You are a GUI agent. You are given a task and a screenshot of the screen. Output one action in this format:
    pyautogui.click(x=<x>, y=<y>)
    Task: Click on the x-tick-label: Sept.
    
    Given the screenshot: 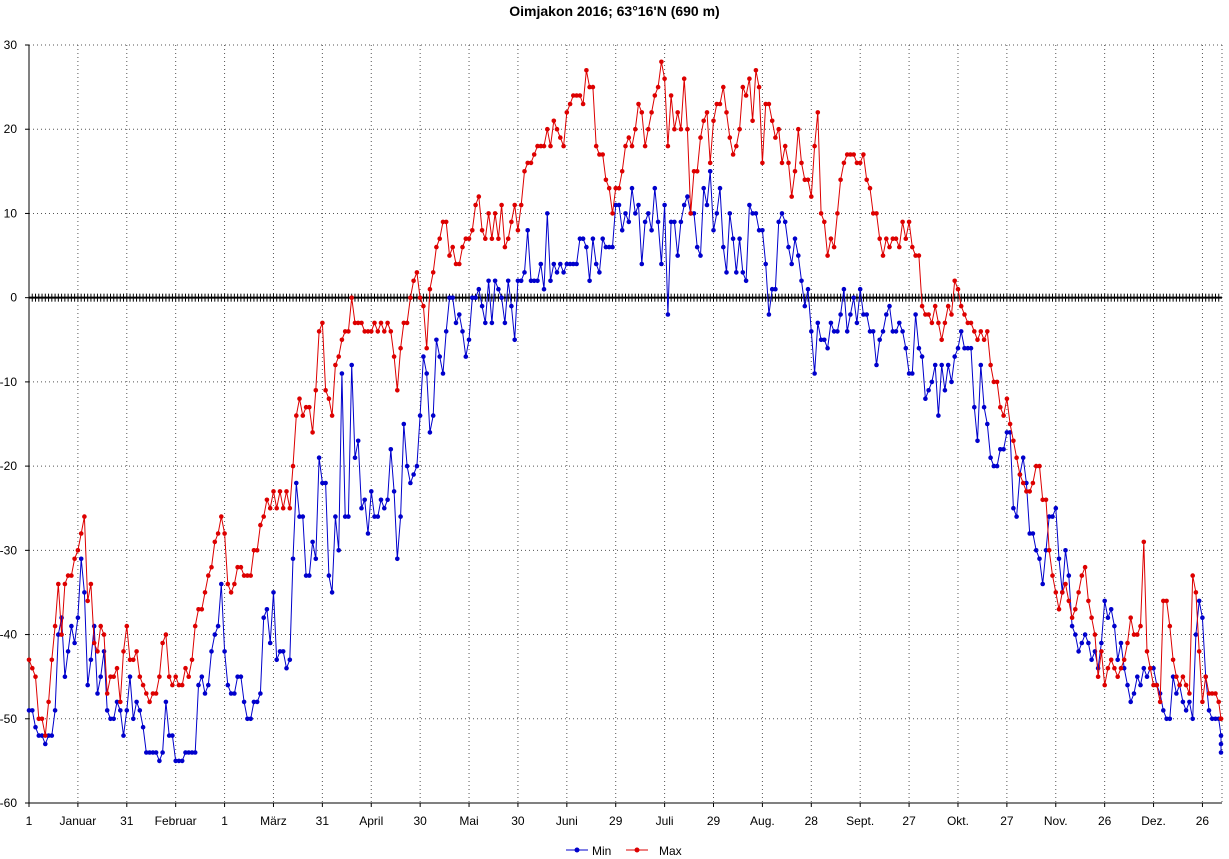 What is the action you would take?
    pyautogui.click(x=860, y=821)
    